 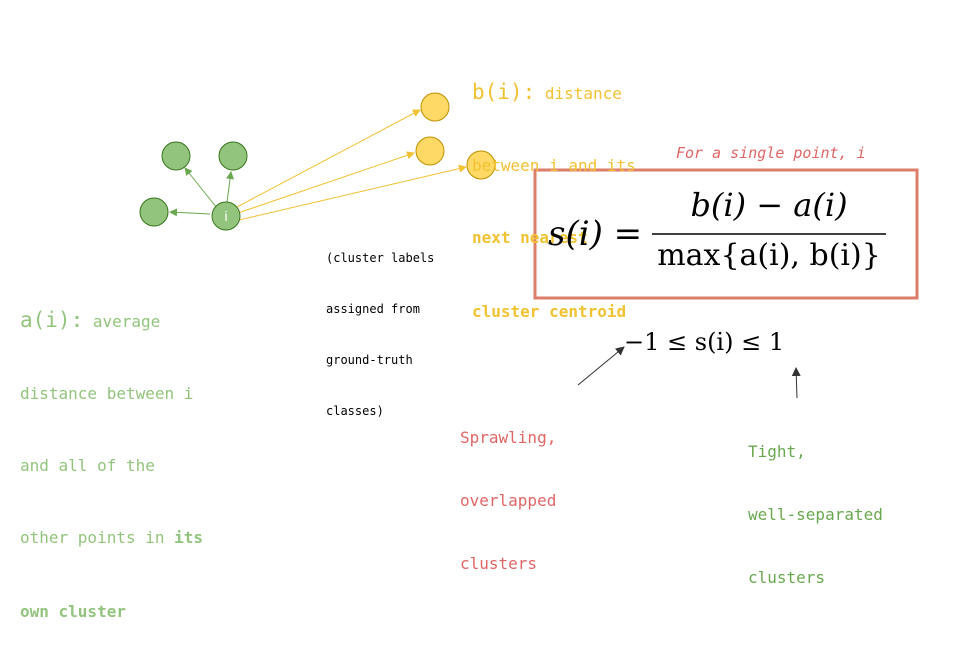 I want to click on b-label-line4: cluster centroid, so click(x=549, y=311).